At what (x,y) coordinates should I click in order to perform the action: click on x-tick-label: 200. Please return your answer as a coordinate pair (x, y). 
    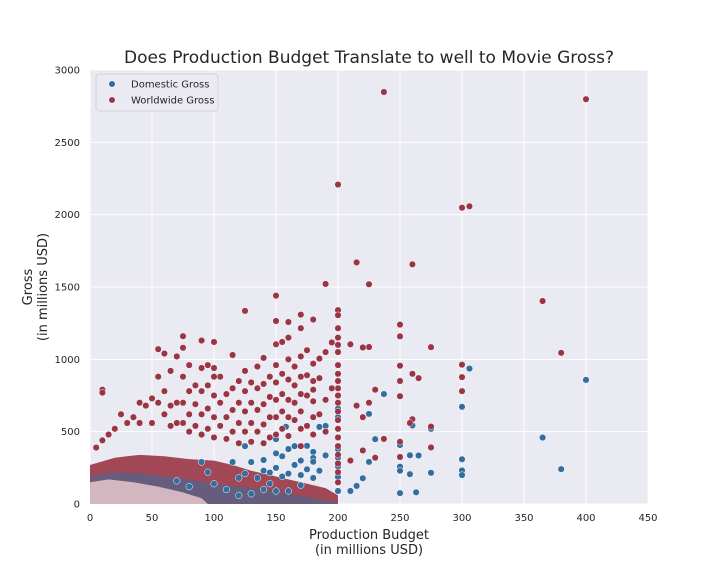
    Looking at the image, I should click on (337, 518).